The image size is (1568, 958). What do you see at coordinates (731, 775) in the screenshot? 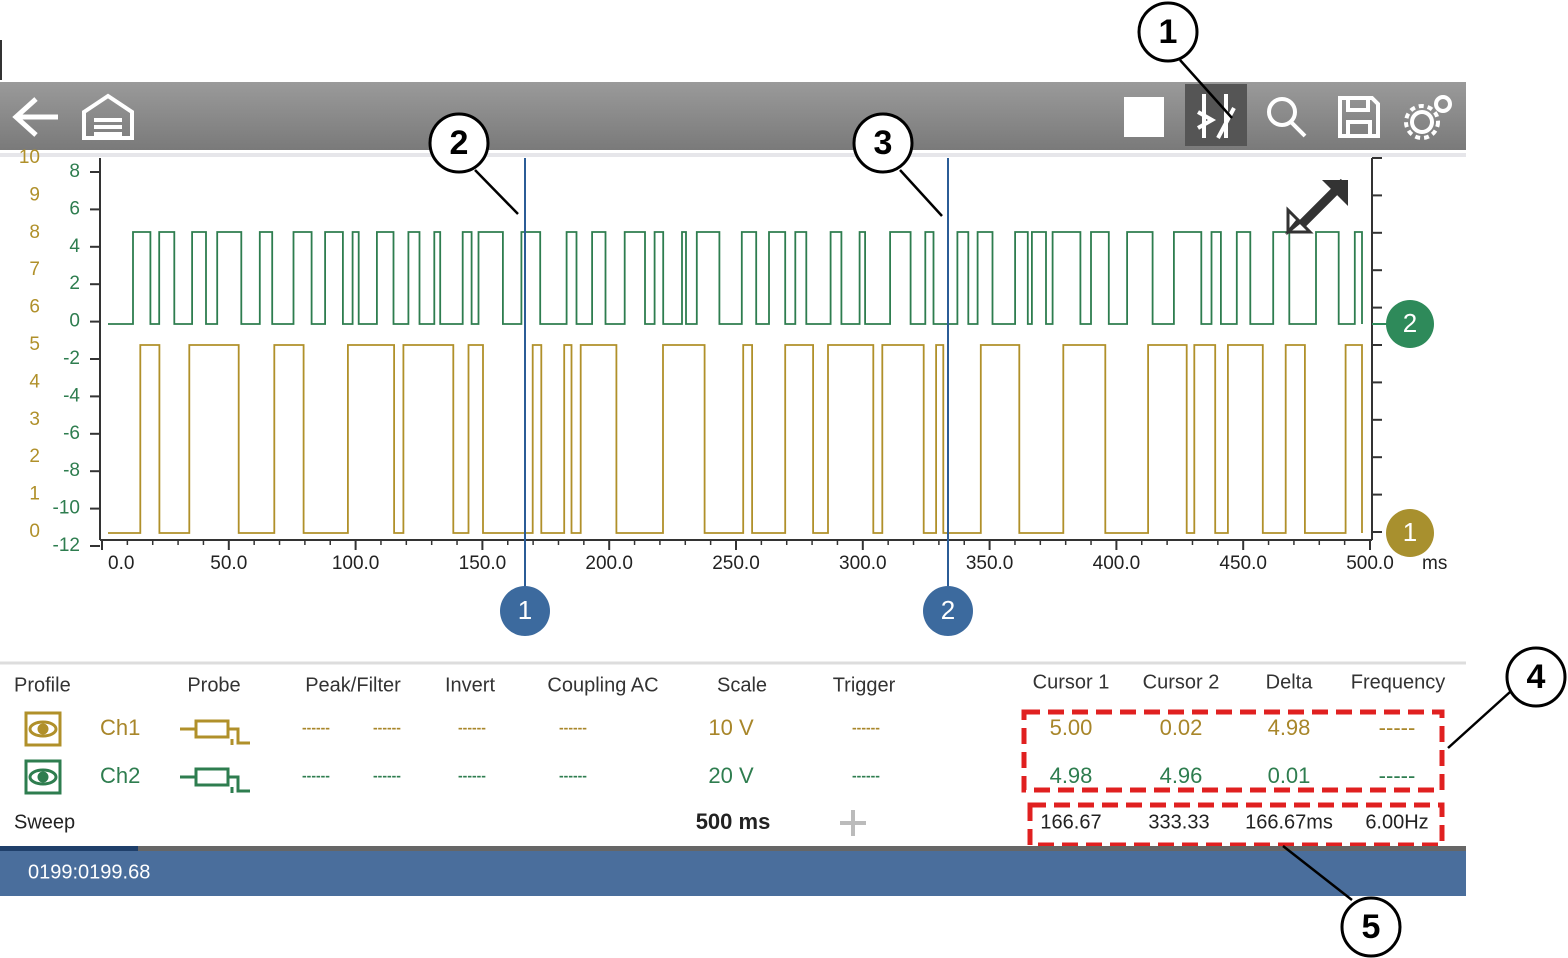
I see `table-cell: 20 V` at bounding box center [731, 775].